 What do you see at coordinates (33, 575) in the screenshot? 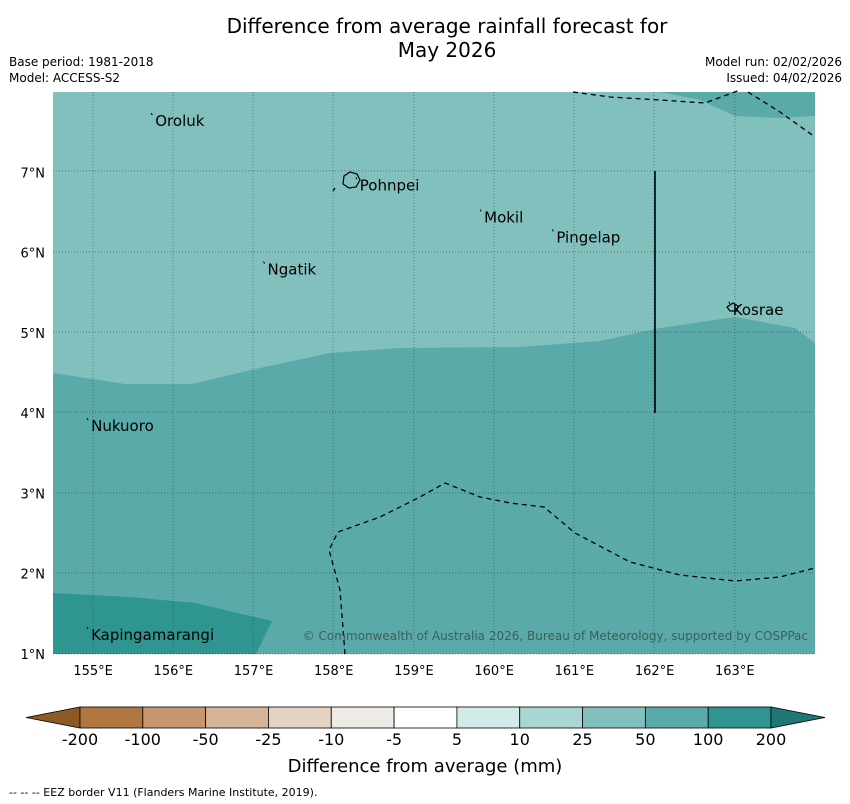
I see `lat-tick-label: 2°N` at bounding box center [33, 575].